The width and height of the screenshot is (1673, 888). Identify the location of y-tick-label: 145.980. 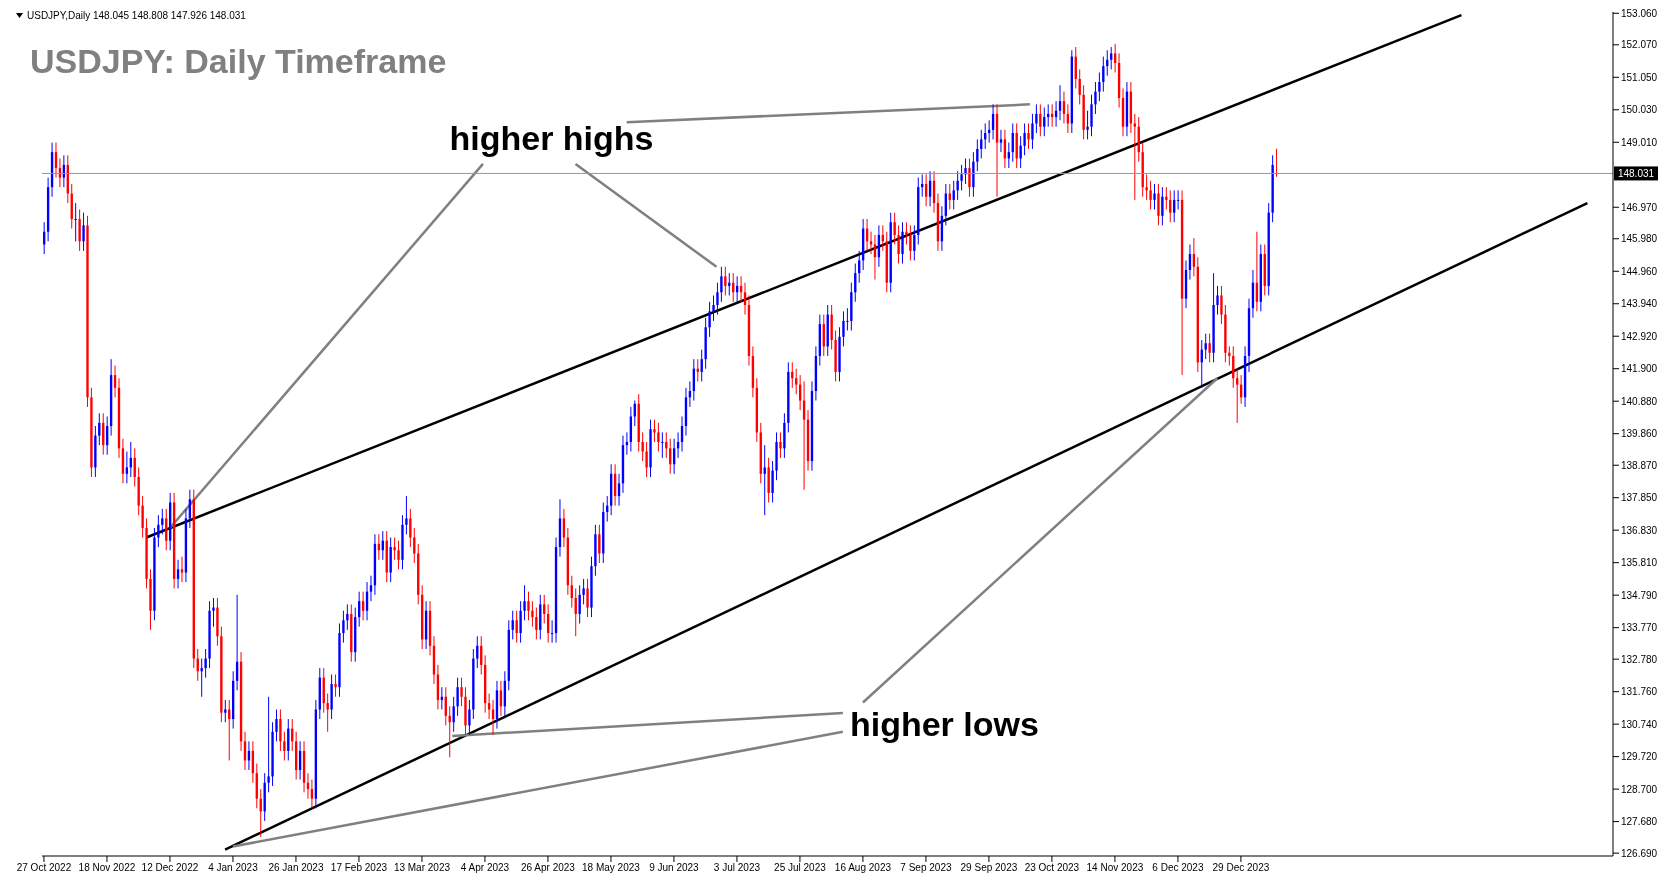
(1639, 239).